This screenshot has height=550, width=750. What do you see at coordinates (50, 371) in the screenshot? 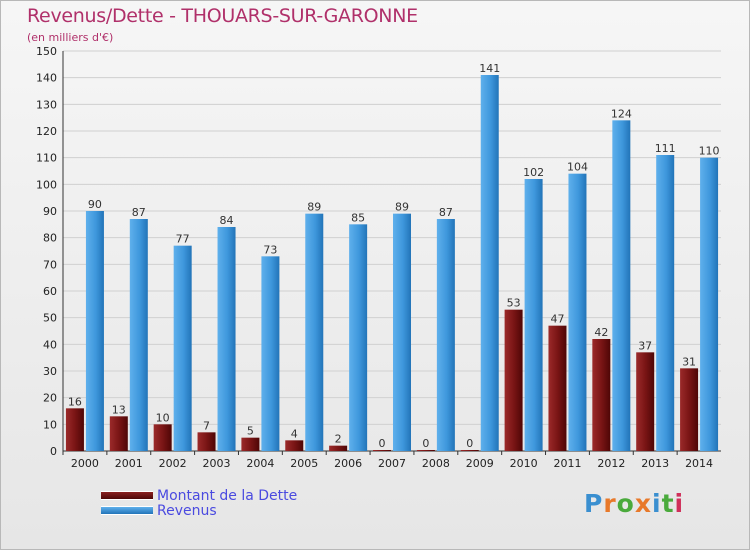
I see `y-tick-label: 30` at bounding box center [50, 371].